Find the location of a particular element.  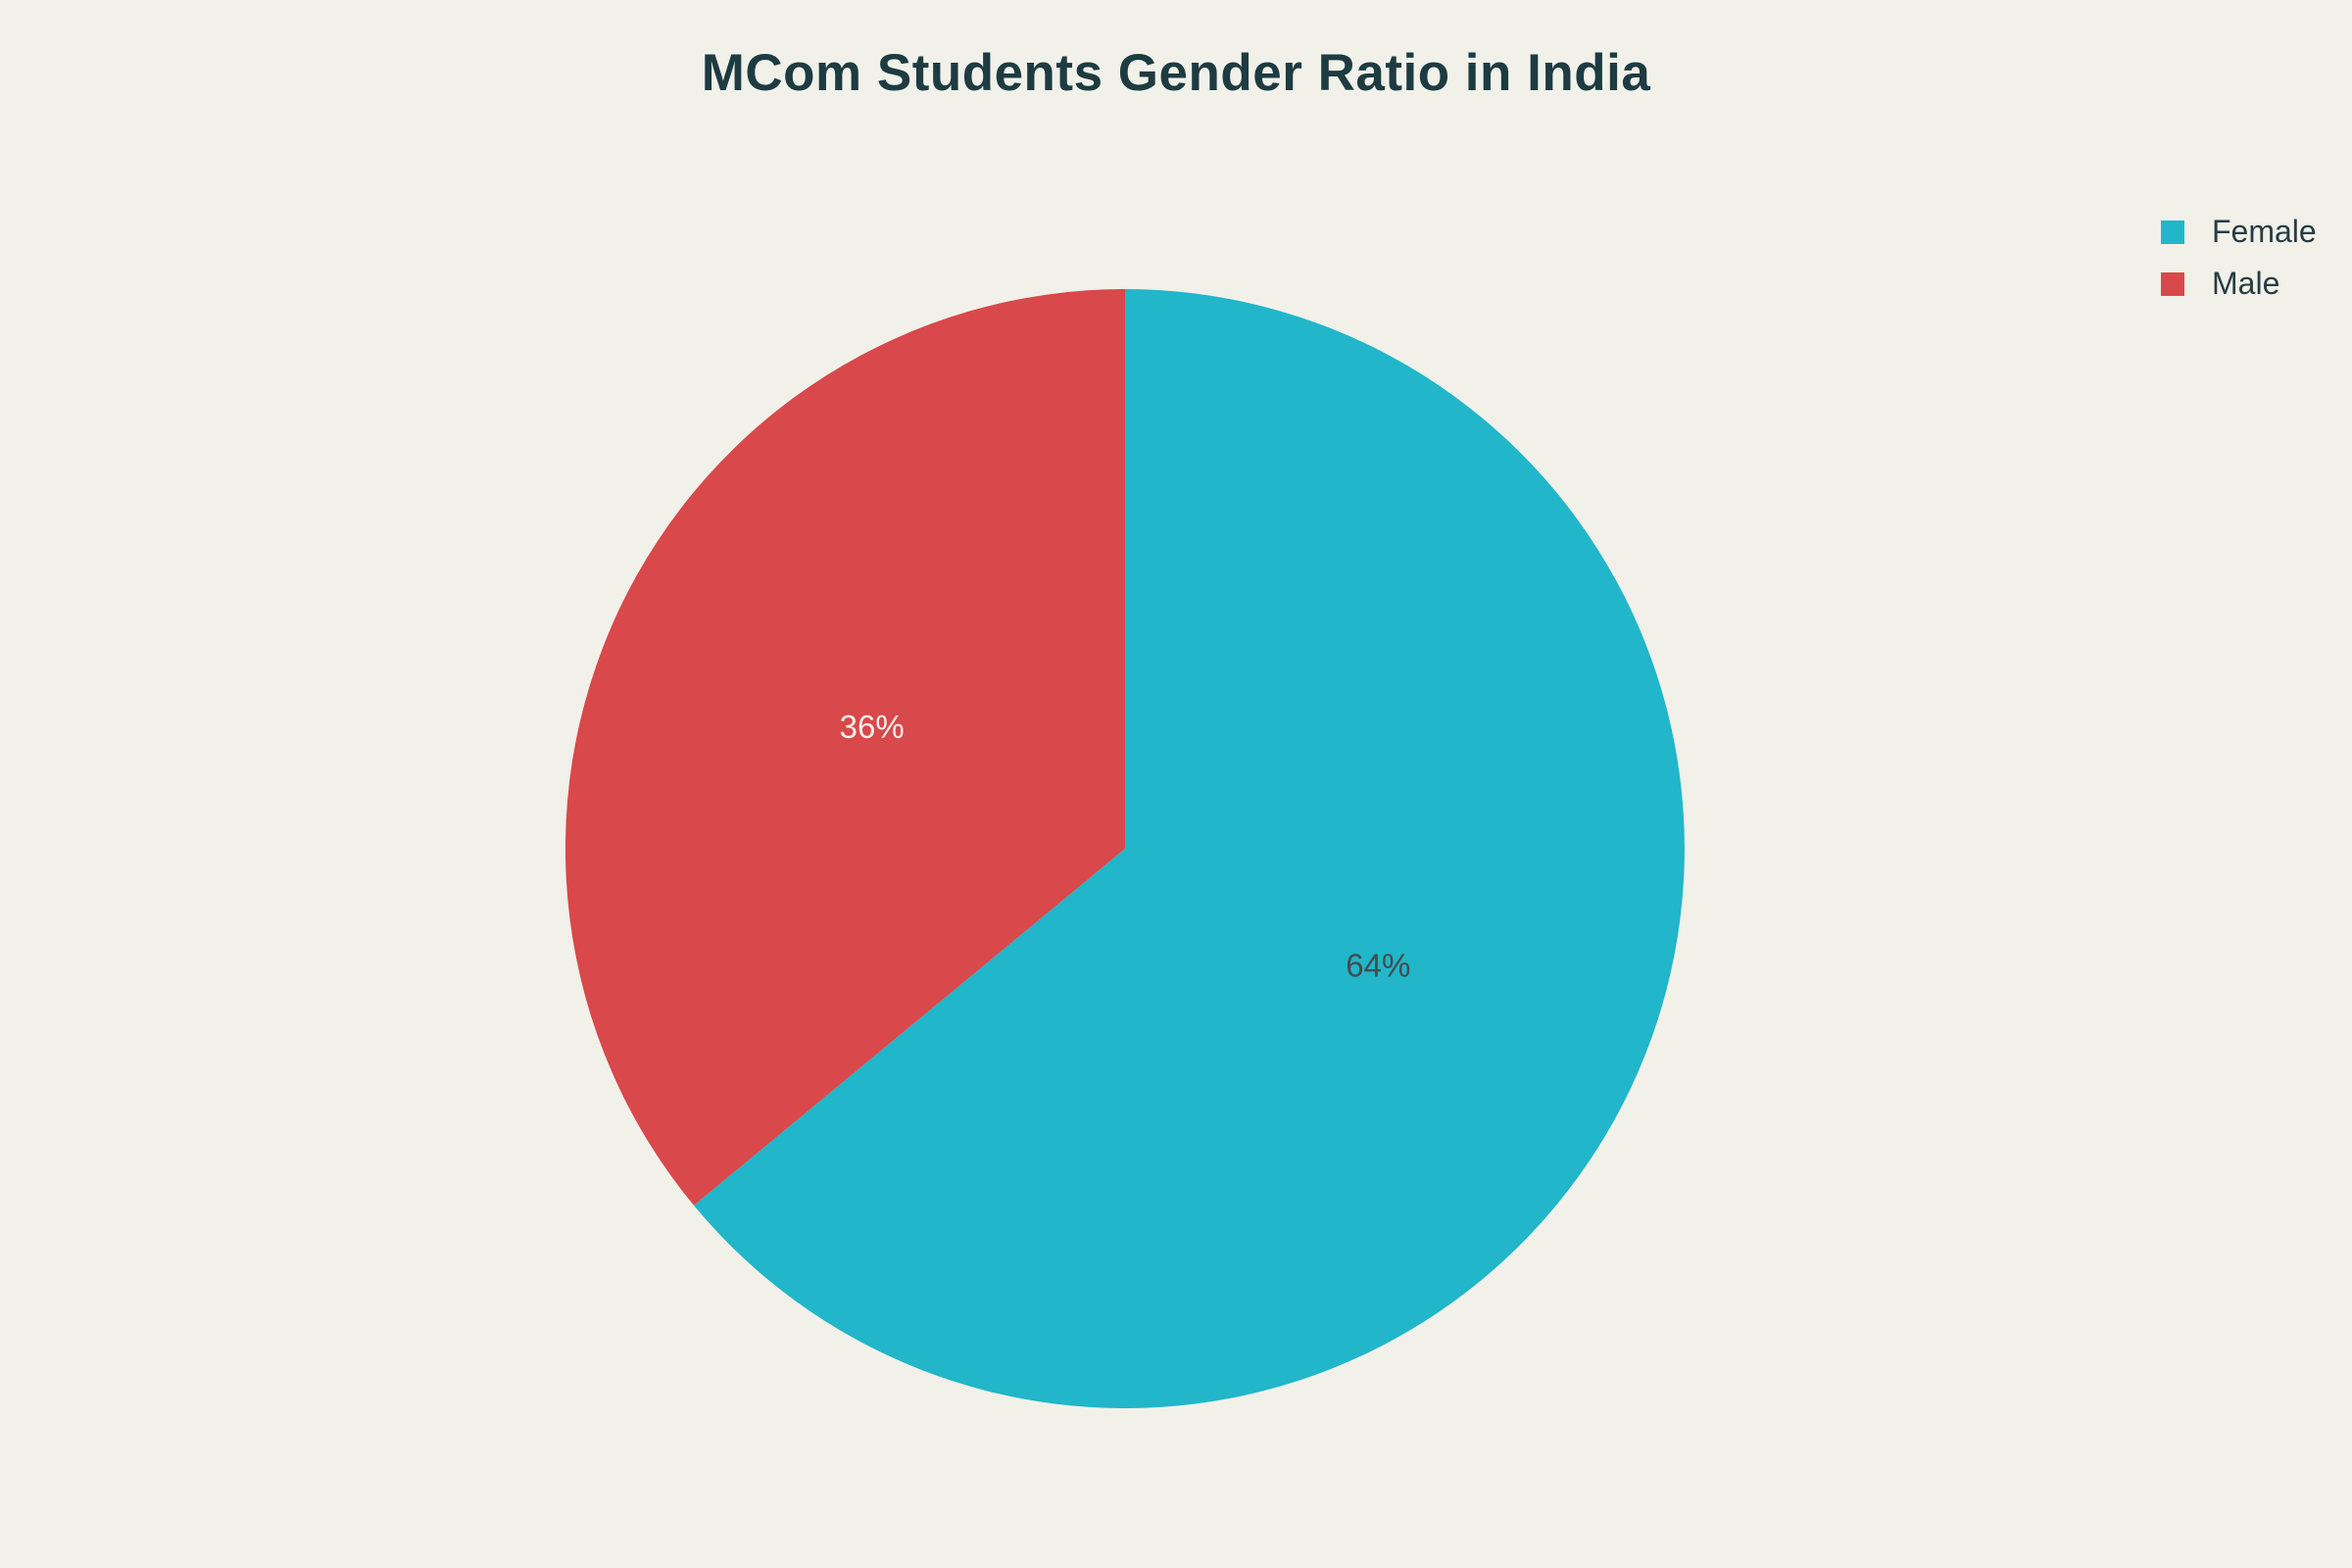

legend-label-male: Male is located at coordinates (2246, 283).